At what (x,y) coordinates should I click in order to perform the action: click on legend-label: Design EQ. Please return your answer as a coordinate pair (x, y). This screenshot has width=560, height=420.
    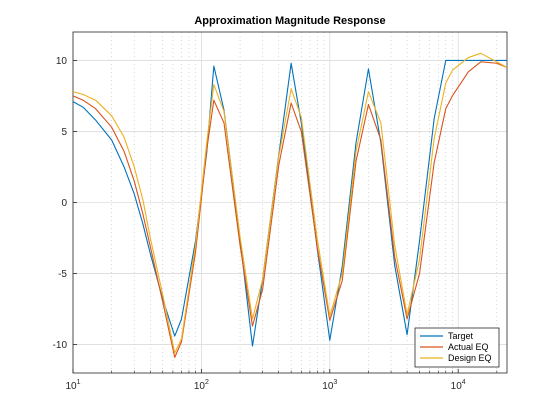
    Looking at the image, I should click on (470, 358).